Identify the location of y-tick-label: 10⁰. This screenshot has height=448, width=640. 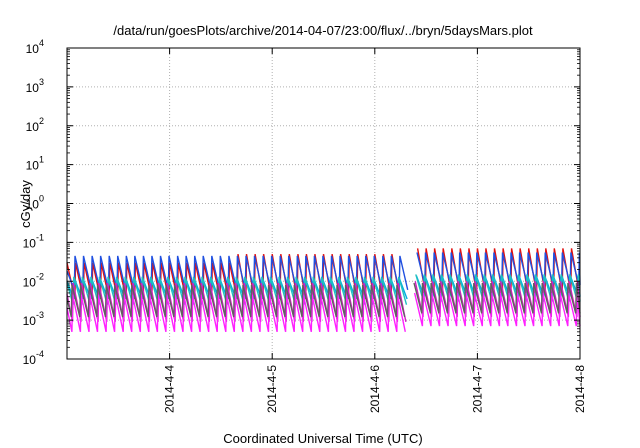
(35, 203).